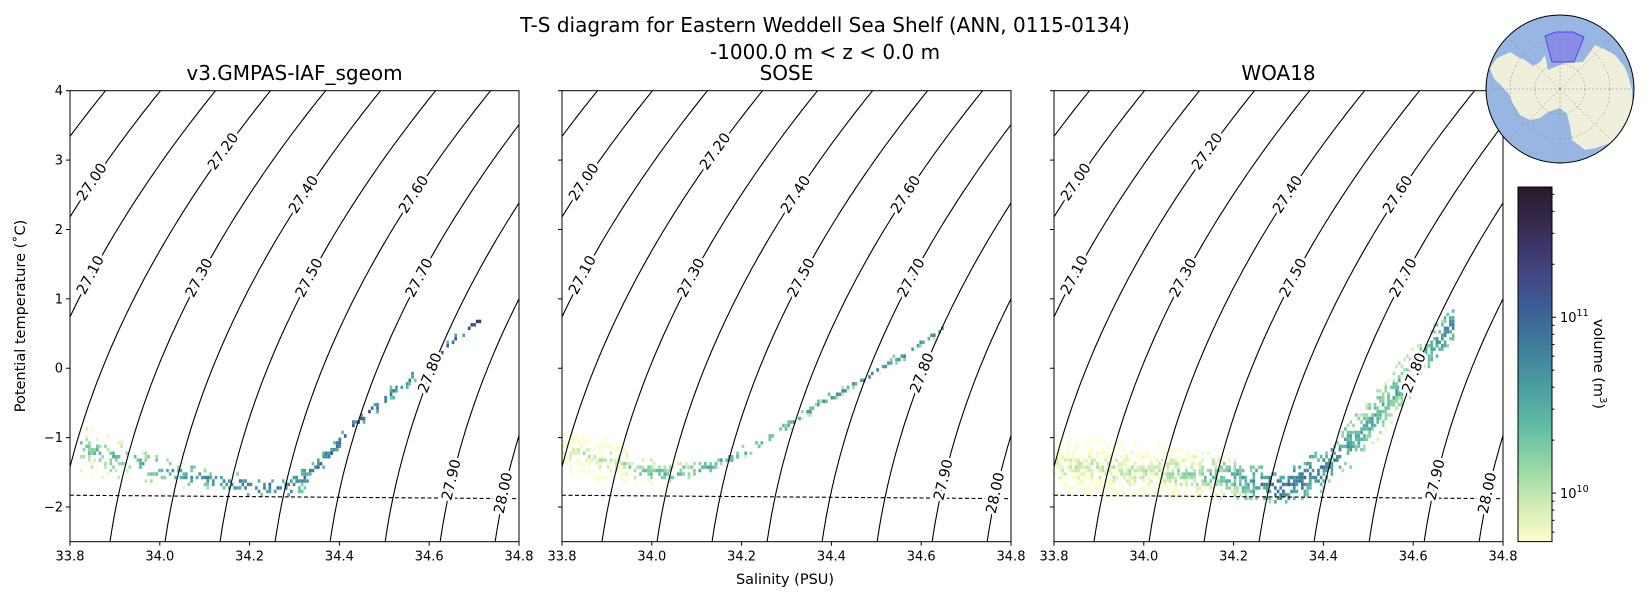  Describe the element at coordinates (923, 373) in the screenshot. I see `isopycnal-label: 27.80` at that location.